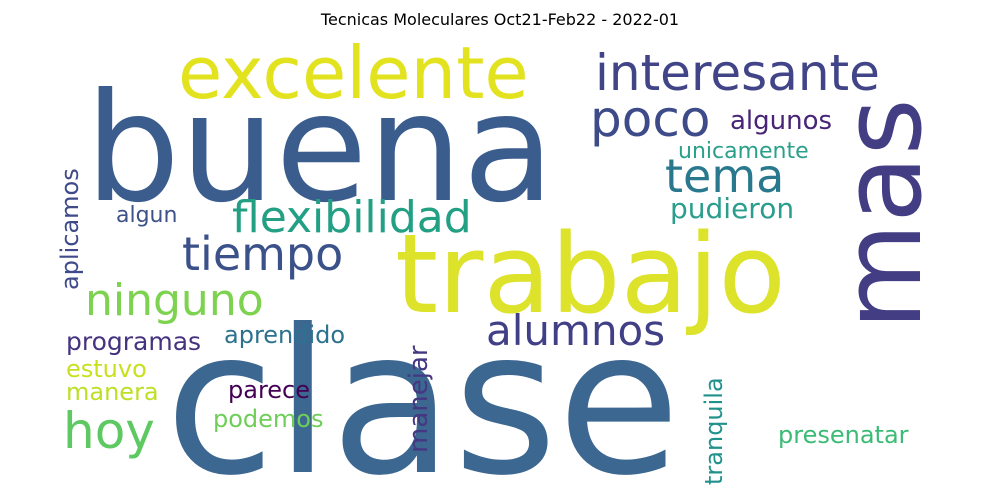 The image size is (1000, 500). I want to click on word-aplicamos: aplicamos, so click(70, 229).